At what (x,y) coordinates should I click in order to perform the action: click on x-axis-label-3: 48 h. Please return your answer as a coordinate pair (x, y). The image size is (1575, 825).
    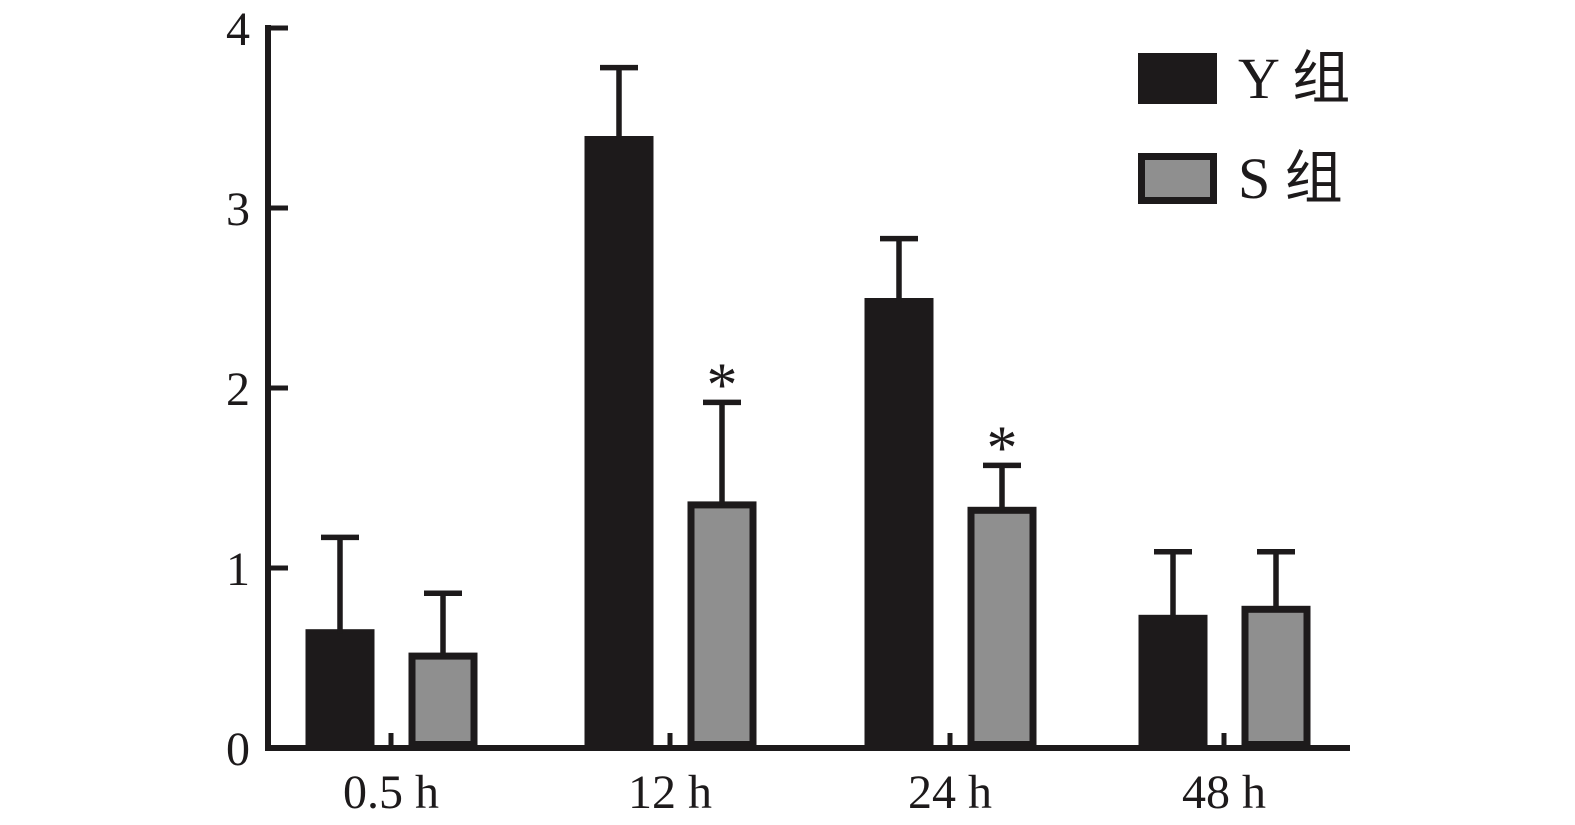
    Looking at the image, I should click on (1224, 792).